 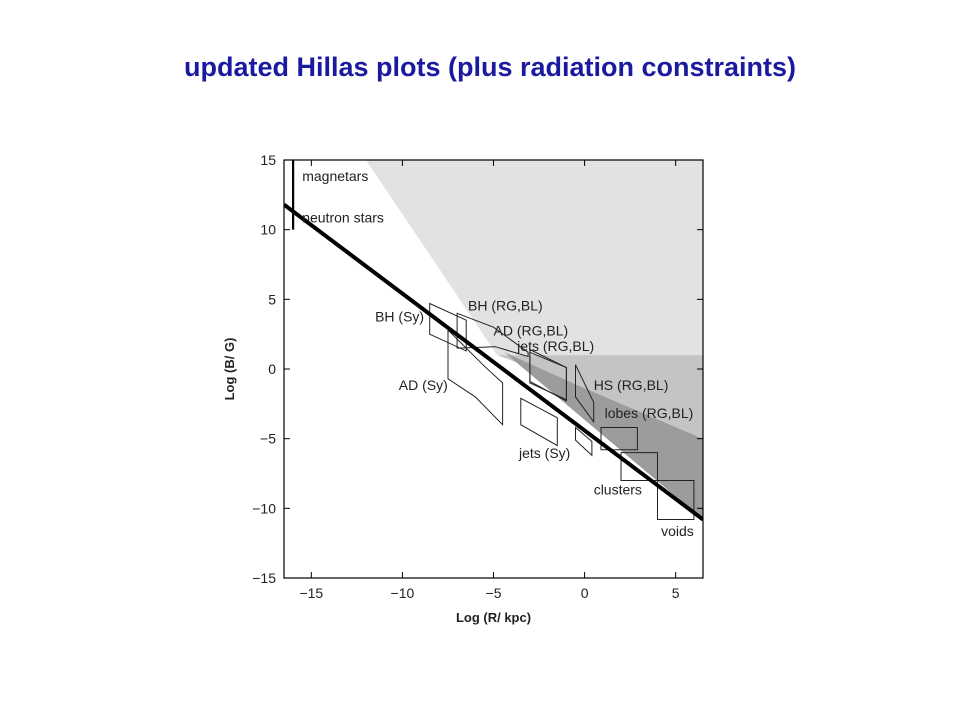 What do you see at coordinates (264, 508) in the screenshot?
I see `y-tick-label: −10` at bounding box center [264, 508].